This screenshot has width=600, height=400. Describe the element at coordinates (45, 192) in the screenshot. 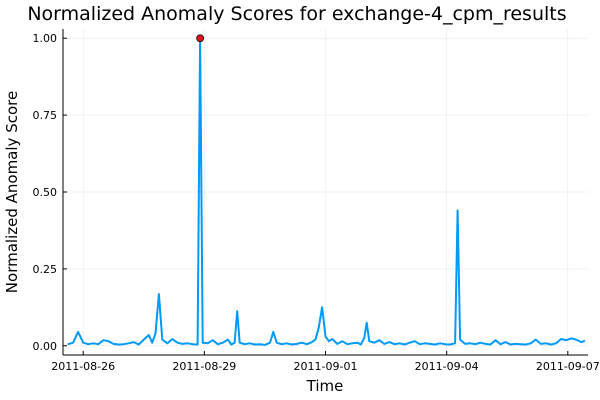

I see `y-tick-label: 0.50` at that location.